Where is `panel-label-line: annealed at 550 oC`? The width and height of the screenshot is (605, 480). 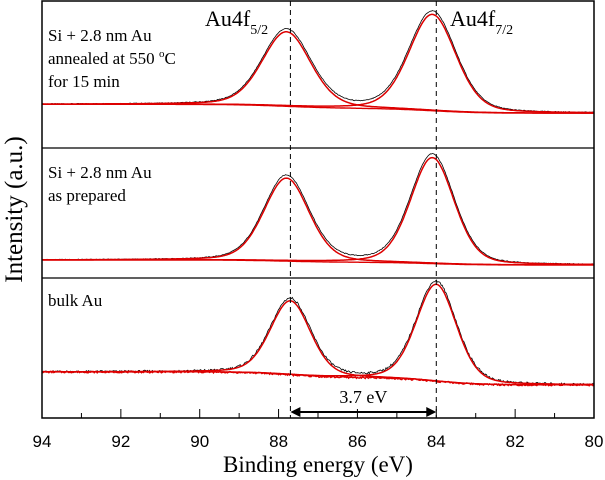 panel-label-line: annealed at 550 oC is located at coordinates (112, 58).